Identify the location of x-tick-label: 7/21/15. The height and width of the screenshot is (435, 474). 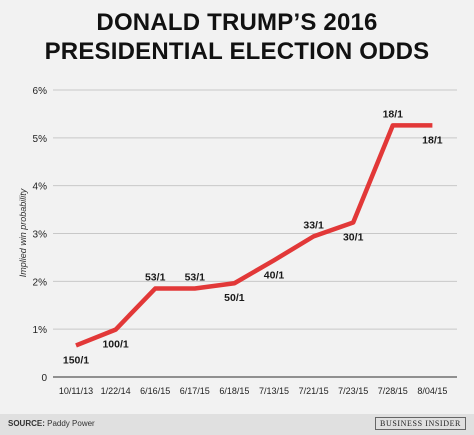
(314, 391).